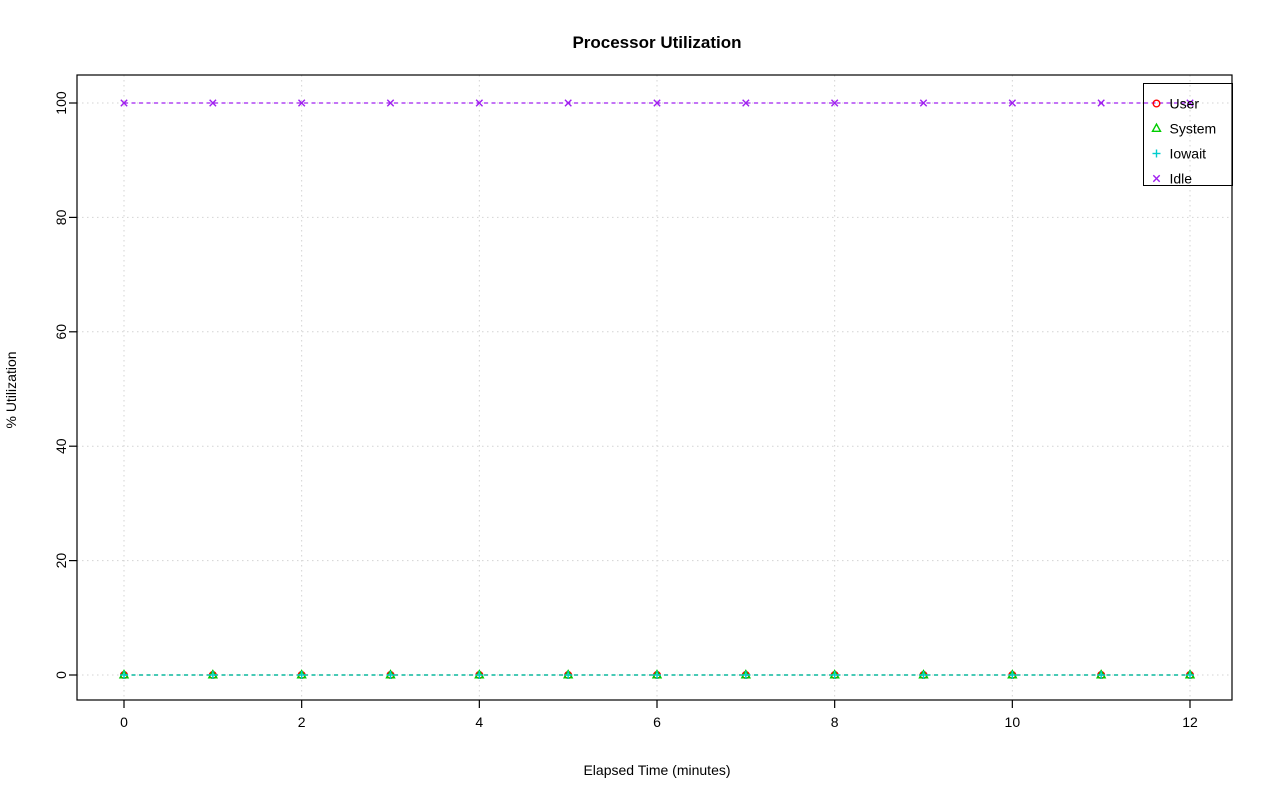 This screenshot has width=1280, height=801. I want to click on series-iowait, so click(657, 675).